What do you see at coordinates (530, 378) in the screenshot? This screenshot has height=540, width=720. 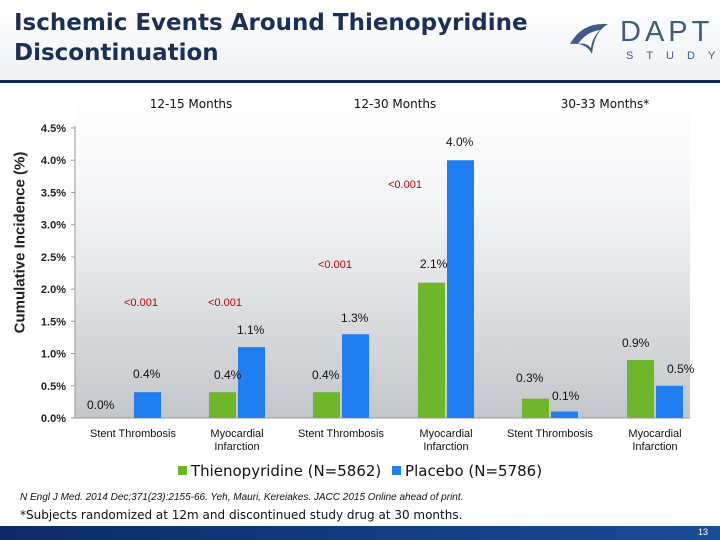 I see `value-label-thienopyridine-4: 0.3%` at bounding box center [530, 378].